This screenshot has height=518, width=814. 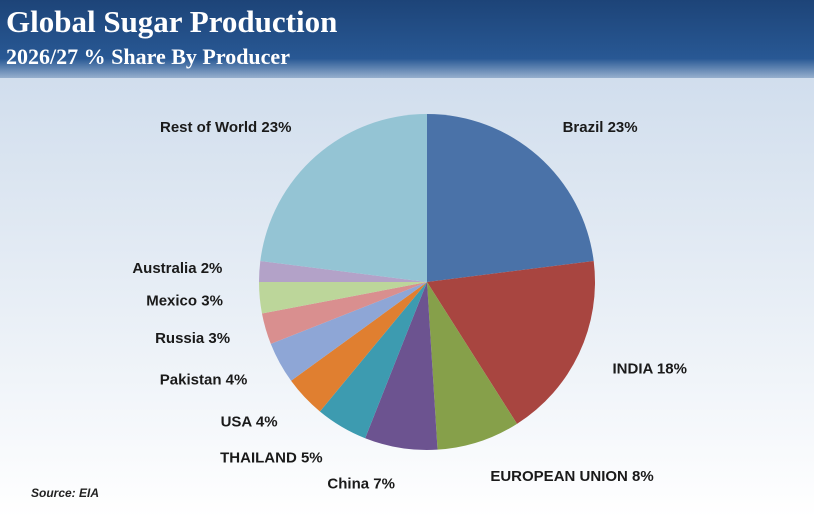 I want to click on slice-label: EUROPEAN UNION 8%, so click(x=571, y=476).